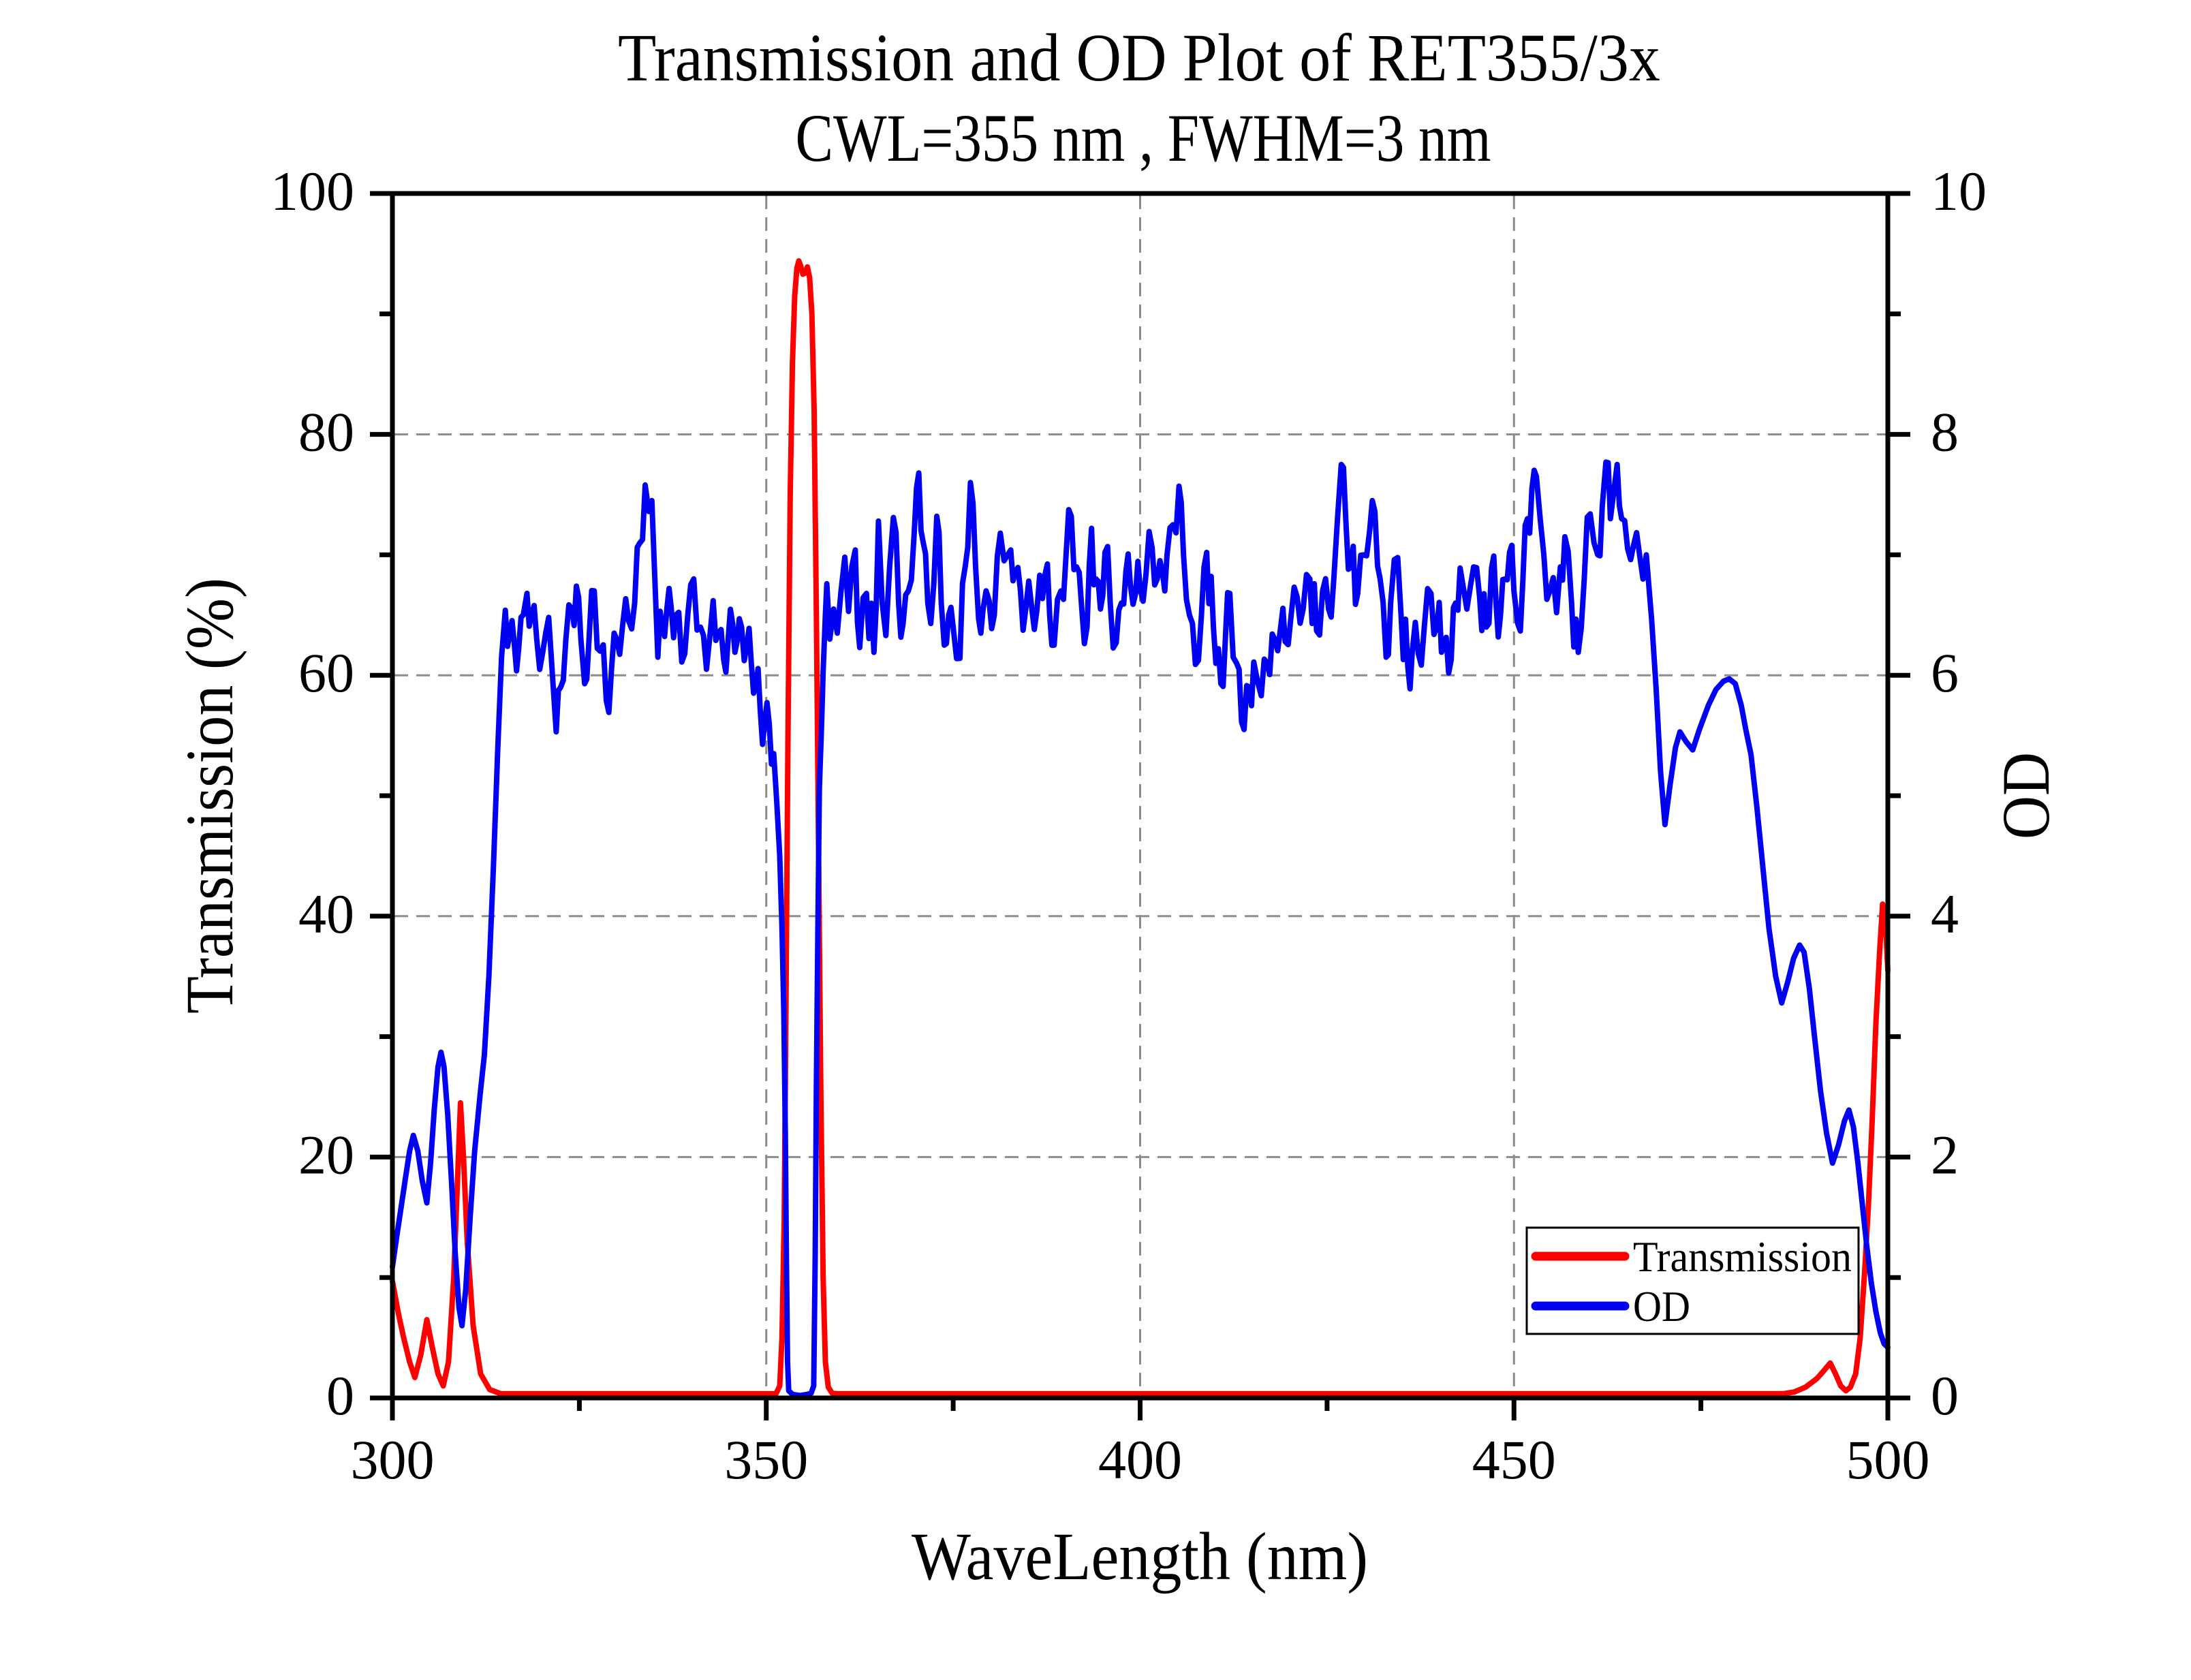 Image resolution: width=2191 pixels, height=1680 pixels. Describe the element at coordinates (1140, 1460) in the screenshot. I see `svg-text: 400` at that location.